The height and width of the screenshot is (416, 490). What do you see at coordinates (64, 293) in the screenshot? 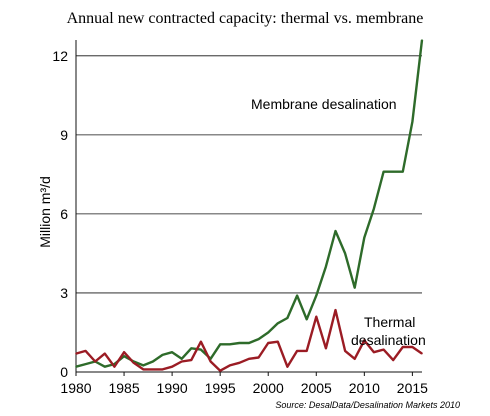
I see `y-tick-label: 3` at bounding box center [64, 293].